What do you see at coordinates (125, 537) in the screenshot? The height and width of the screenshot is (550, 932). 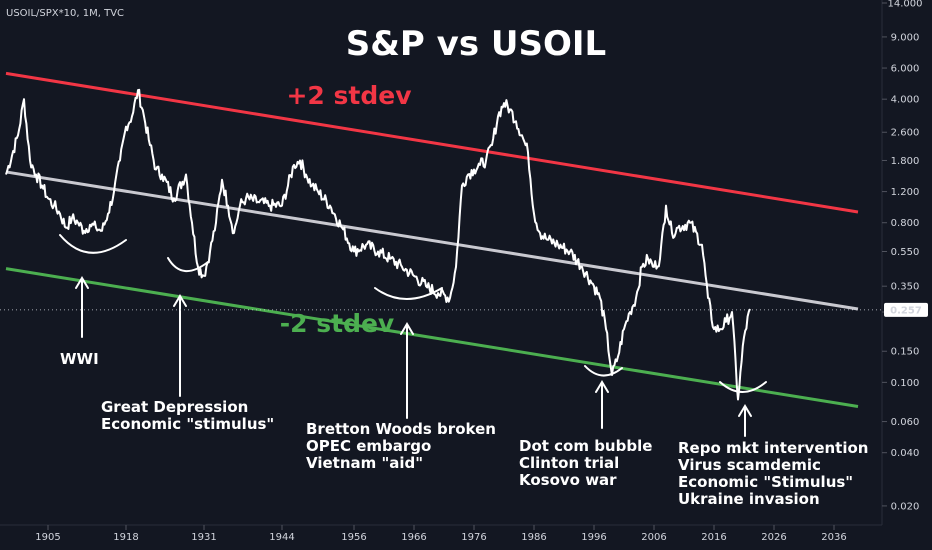 I see `x-tick-label: 1918` at bounding box center [125, 537].